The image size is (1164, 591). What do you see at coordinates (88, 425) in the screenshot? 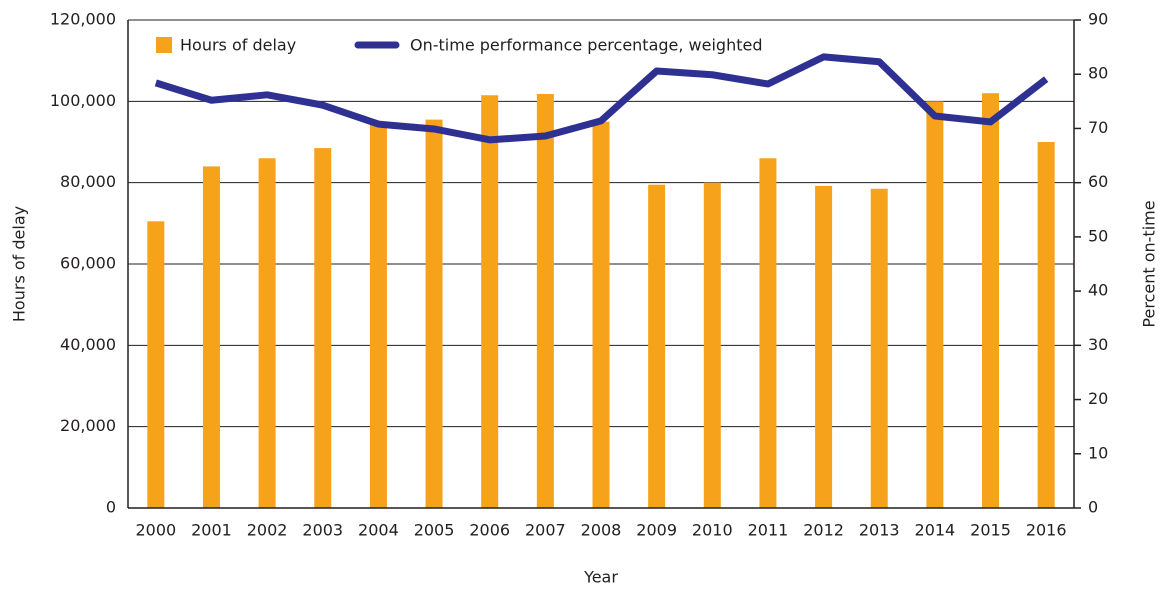
I see `y-tick-label: 20,000` at bounding box center [88, 425].